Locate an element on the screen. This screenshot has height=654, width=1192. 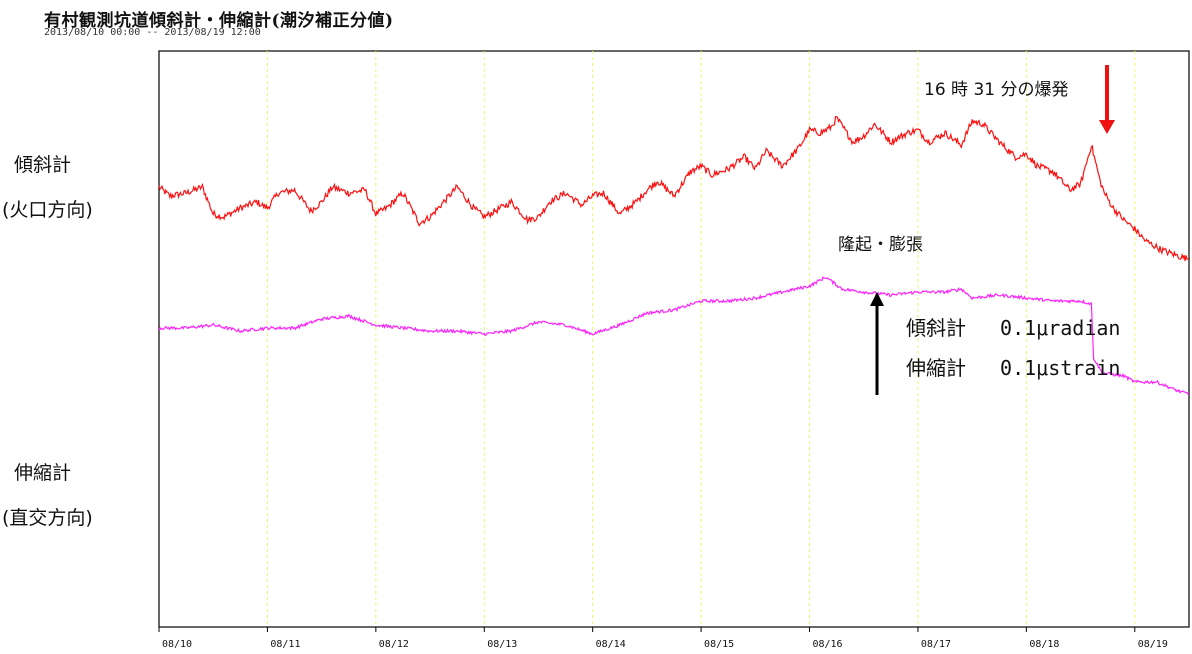
x-tick-label: 08/16 is located at coordinates (827, 644).